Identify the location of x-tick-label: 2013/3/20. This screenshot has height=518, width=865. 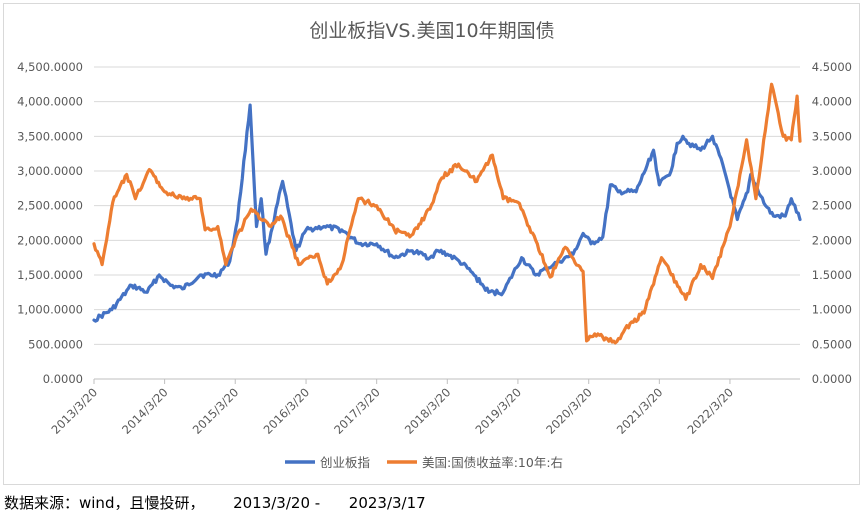
(75, 411).